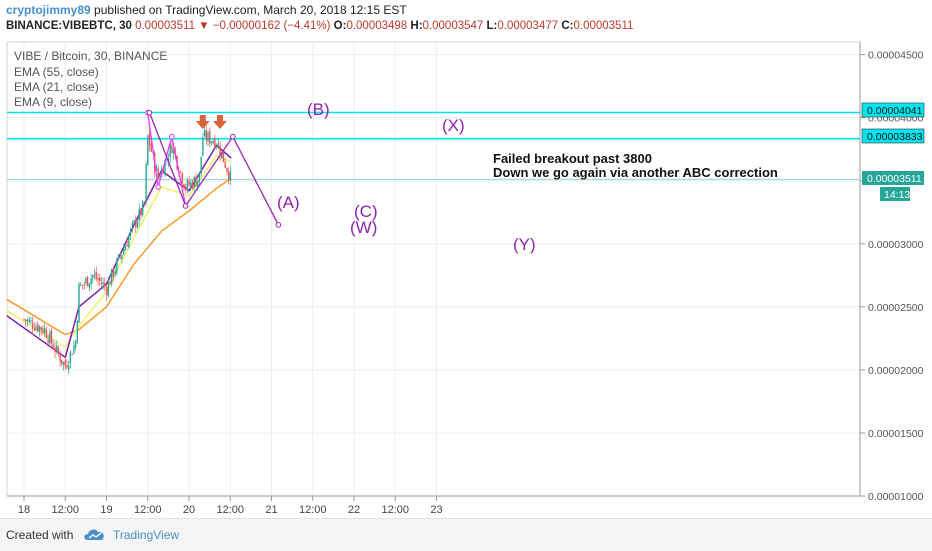 The height and width of the screenshot is (551, 932). I want to click on x-tick-label: 19, so click(106, 510).